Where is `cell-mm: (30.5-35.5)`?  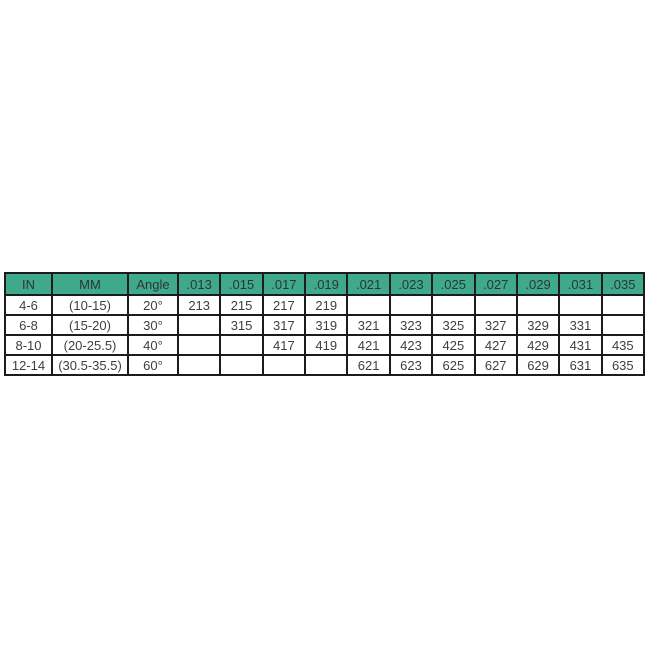 cell-mm: (30.5-35.5) is located at coordinates (90, 365).